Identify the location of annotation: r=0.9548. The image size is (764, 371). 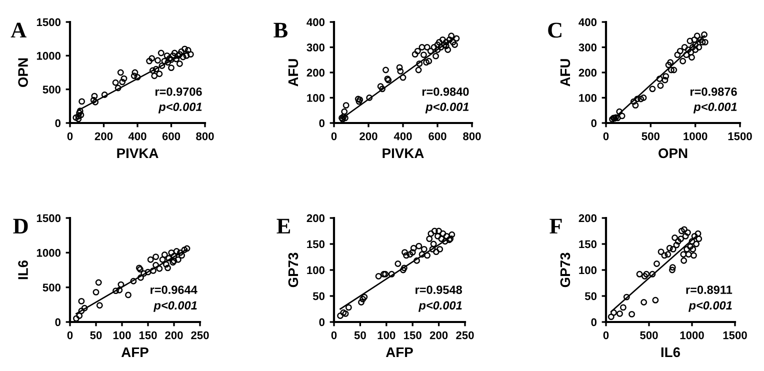
(439, 290).